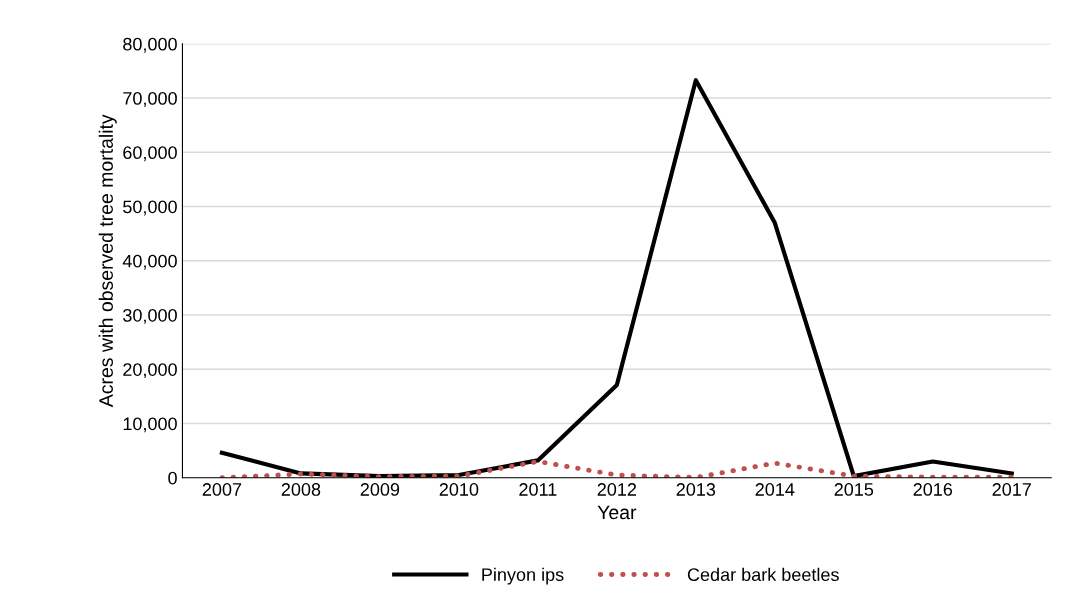  Describe the element at coordinates (150, 154) in the screenshot. I see `y-tick-label: 60,000` at that location.